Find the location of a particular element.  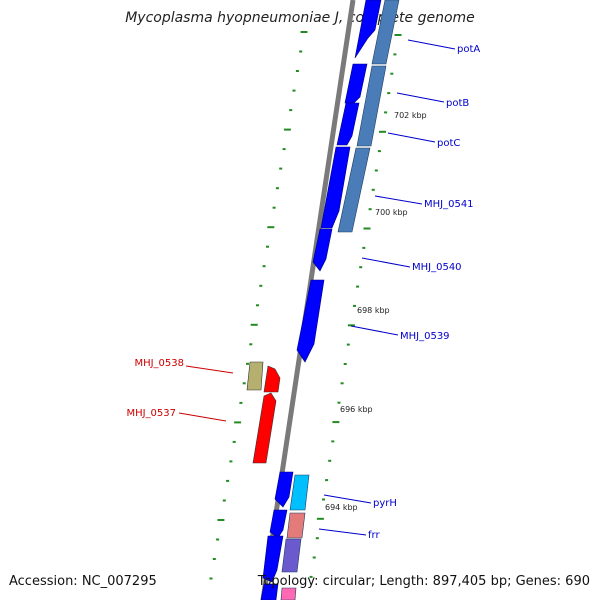

gene-block-mhj0540 is located at coordinates (322, 250).